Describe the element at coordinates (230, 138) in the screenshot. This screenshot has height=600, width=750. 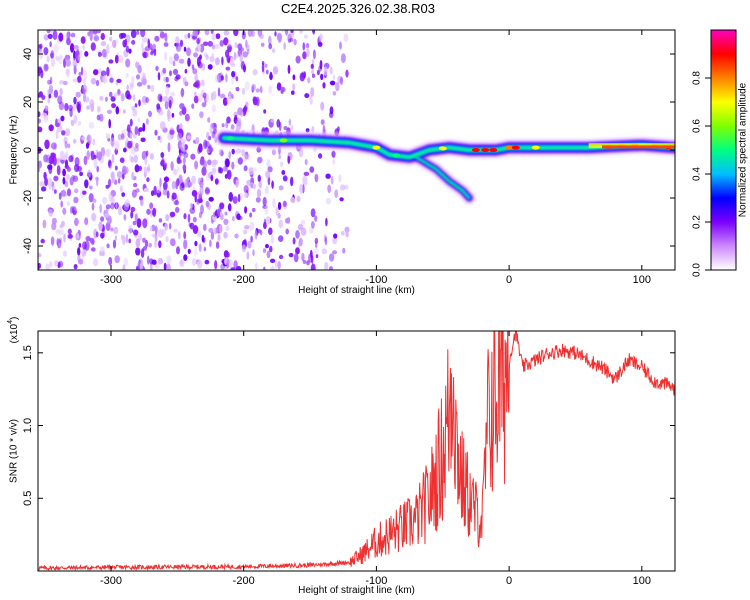
I see `ridge-hotspot` at that location.